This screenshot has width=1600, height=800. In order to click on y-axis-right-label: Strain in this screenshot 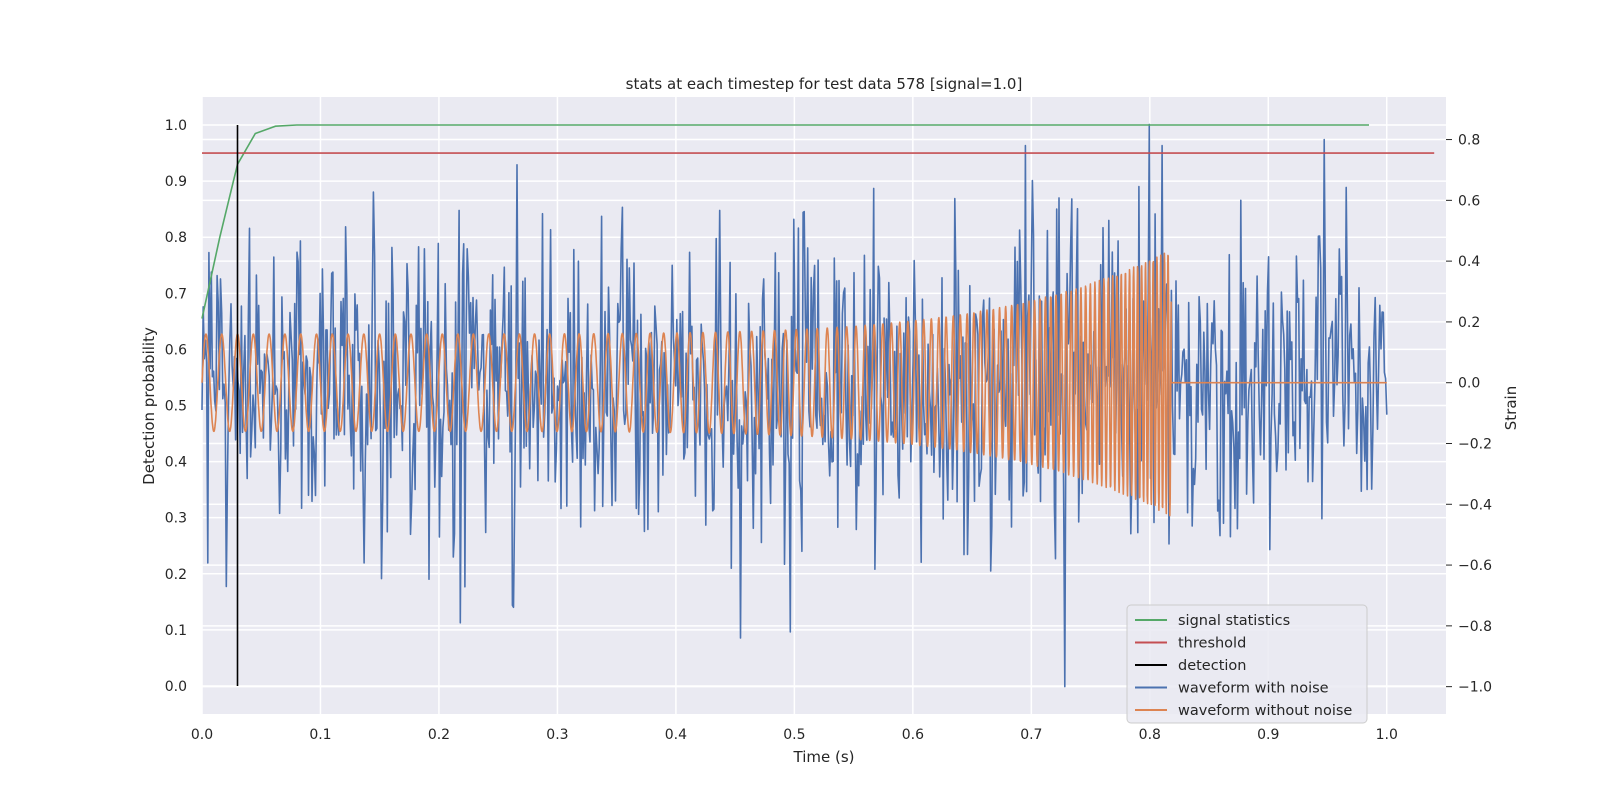, I will do `click(1511, 408)`.